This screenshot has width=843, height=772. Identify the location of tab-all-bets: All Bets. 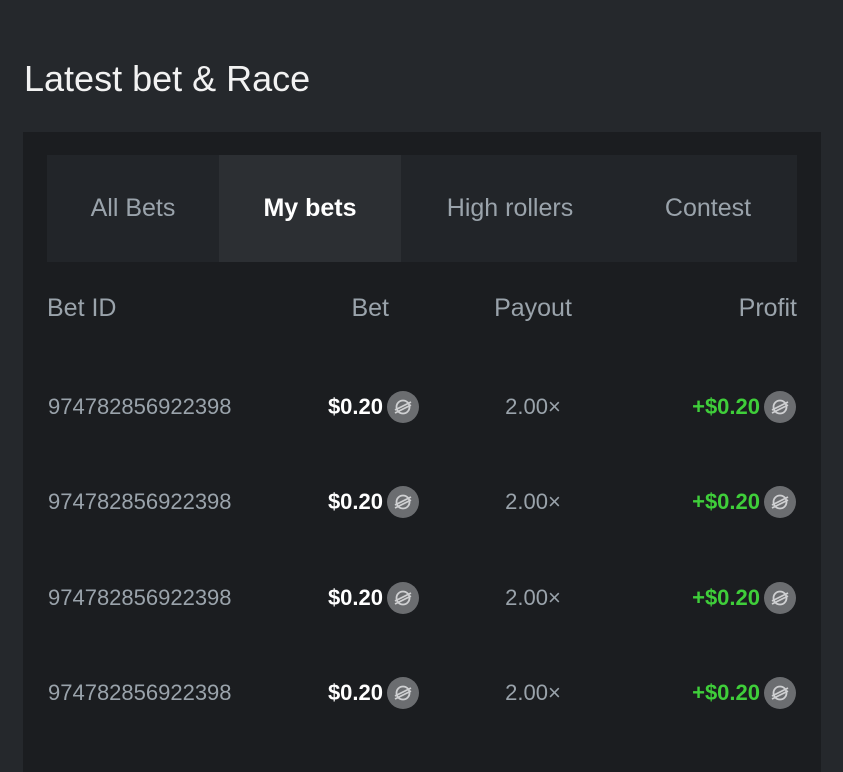
(133, 208).